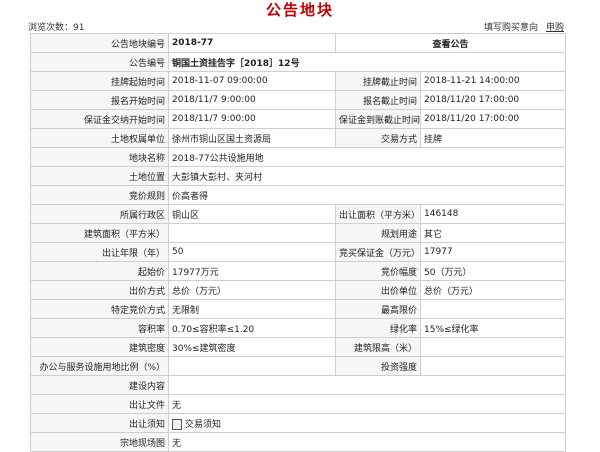 This screenshot has width=600, height=452. I want to click on notice-link: 查看公告, so click(450, 43).